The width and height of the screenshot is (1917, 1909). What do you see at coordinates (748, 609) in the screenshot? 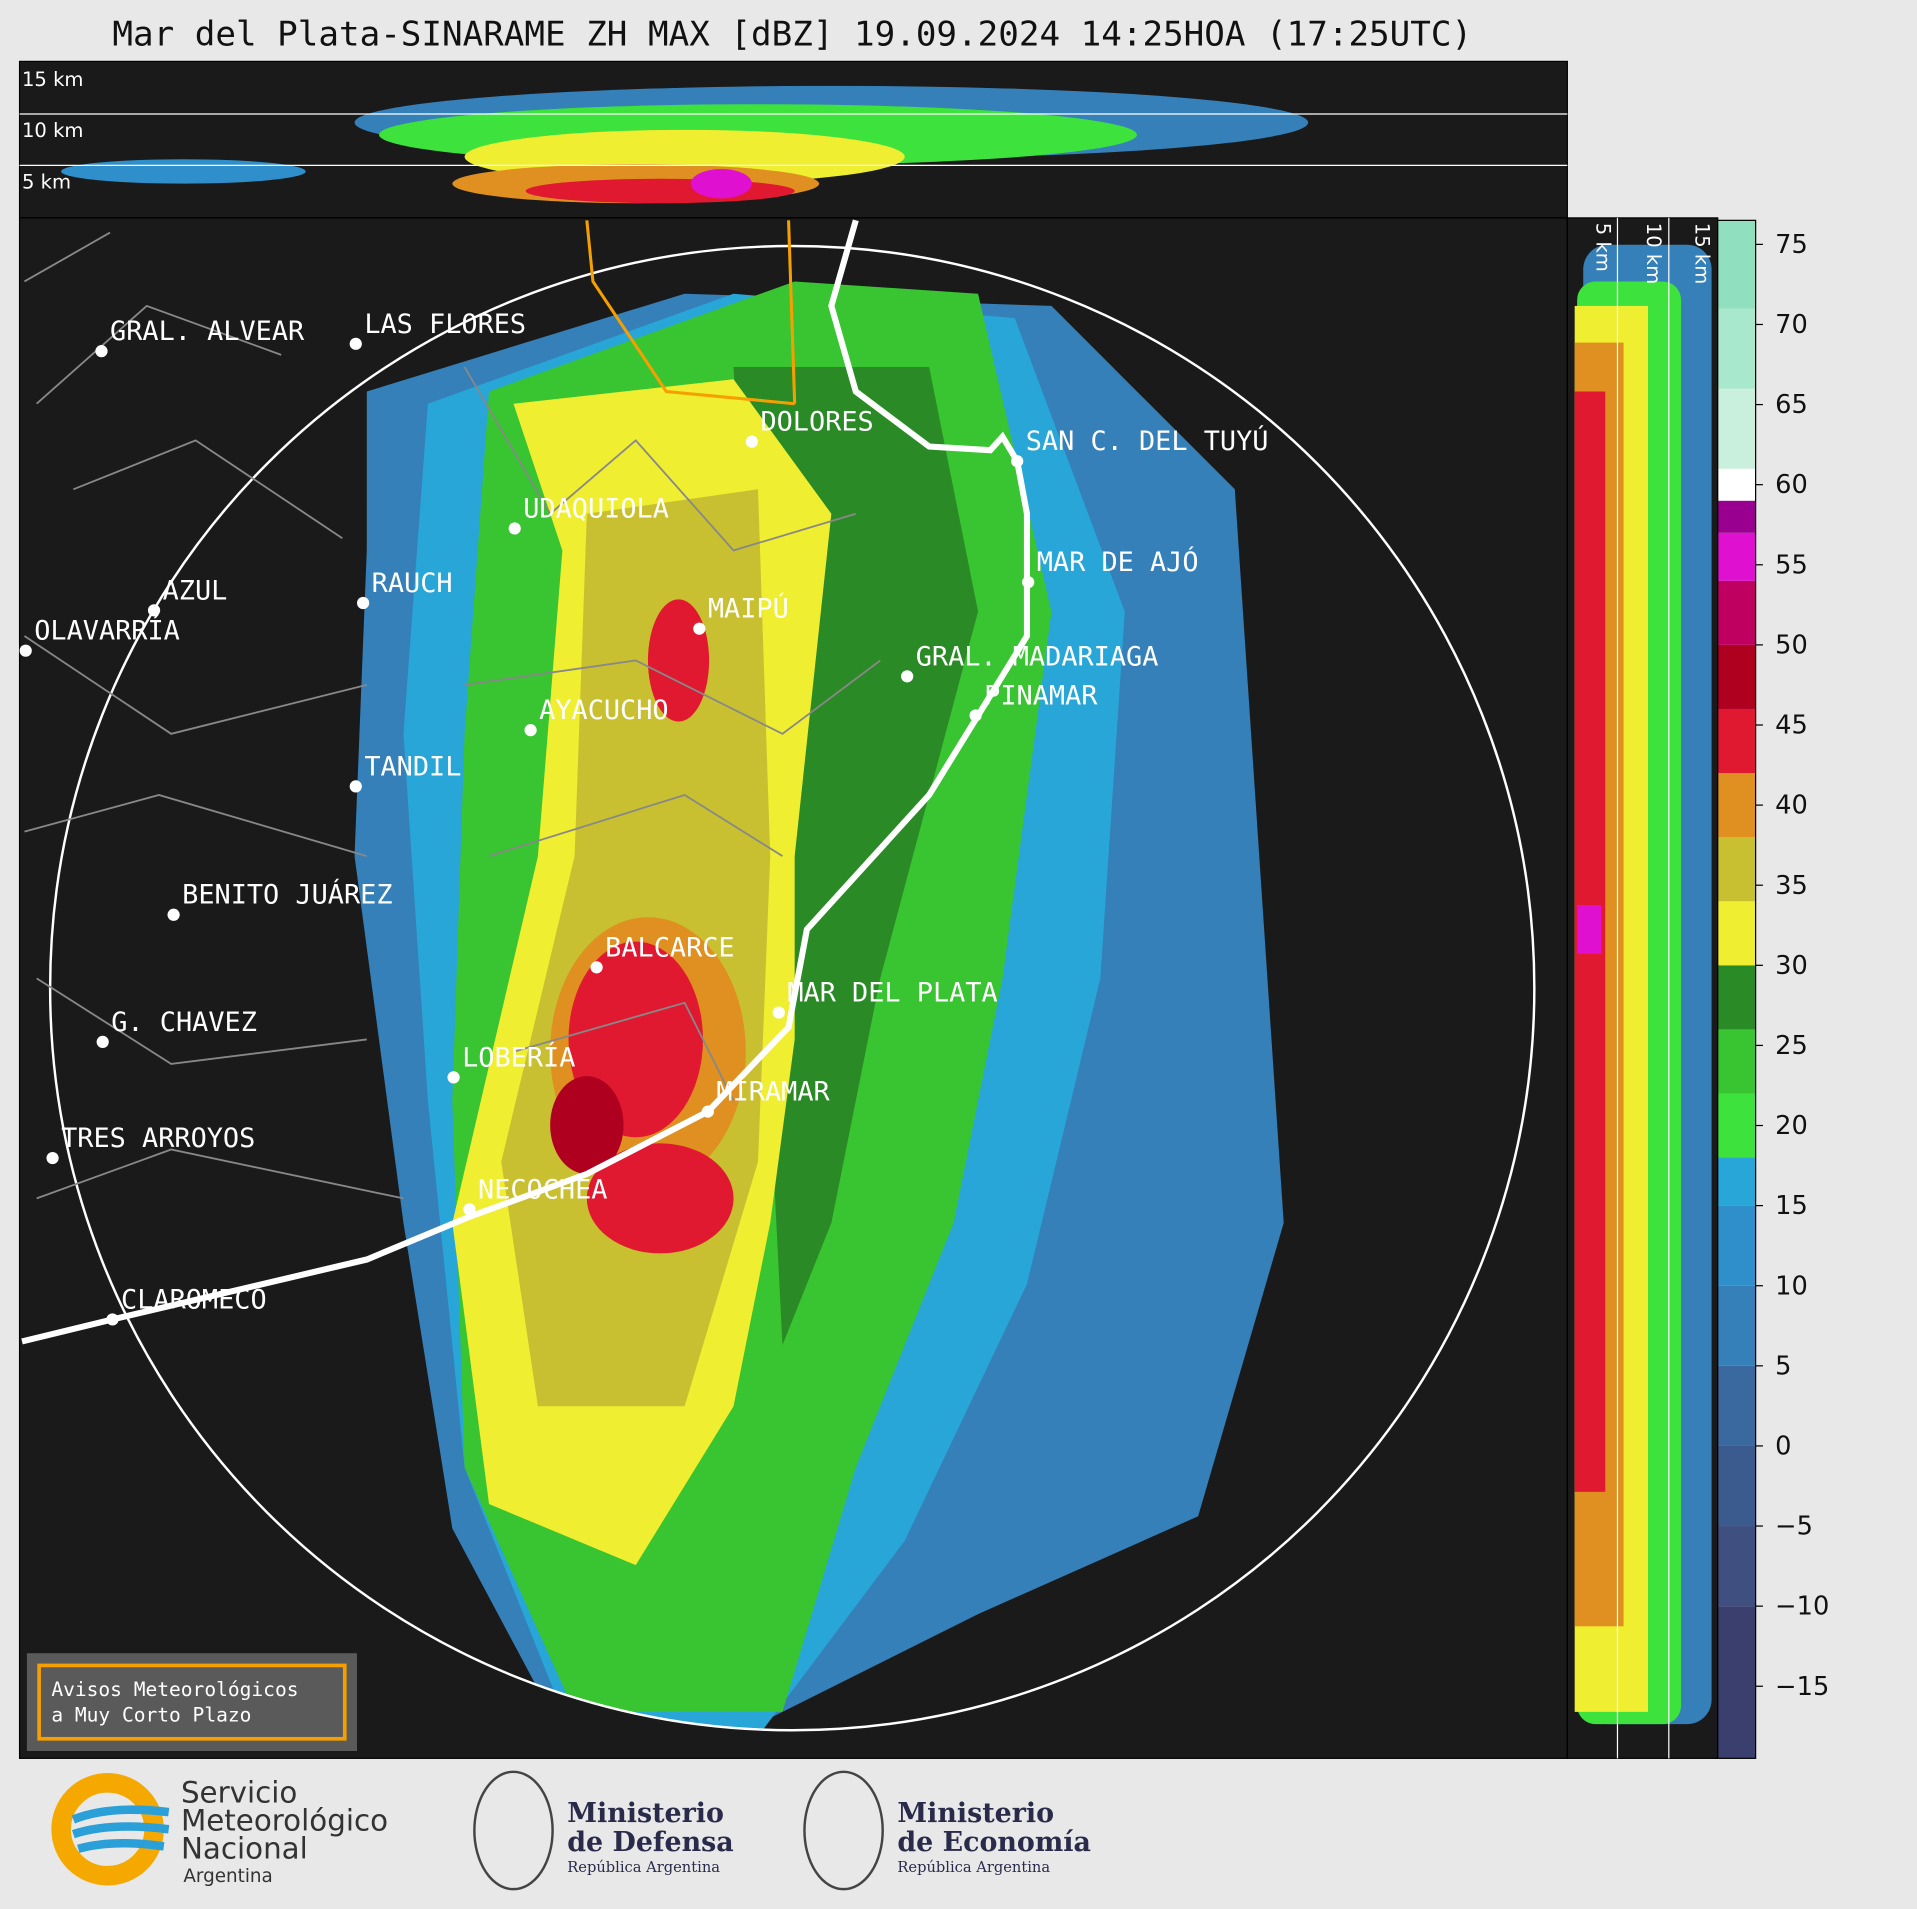
I see `city-label: MAIPÚ` at bounding box center [748, 609].